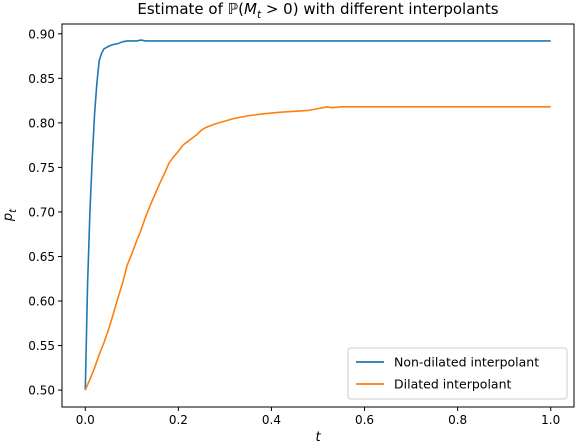 The image size is (576, 444). Describe the element at coordinates (85, 420) in the screenshot. I see `x-tick-label: 0.0` at that location.